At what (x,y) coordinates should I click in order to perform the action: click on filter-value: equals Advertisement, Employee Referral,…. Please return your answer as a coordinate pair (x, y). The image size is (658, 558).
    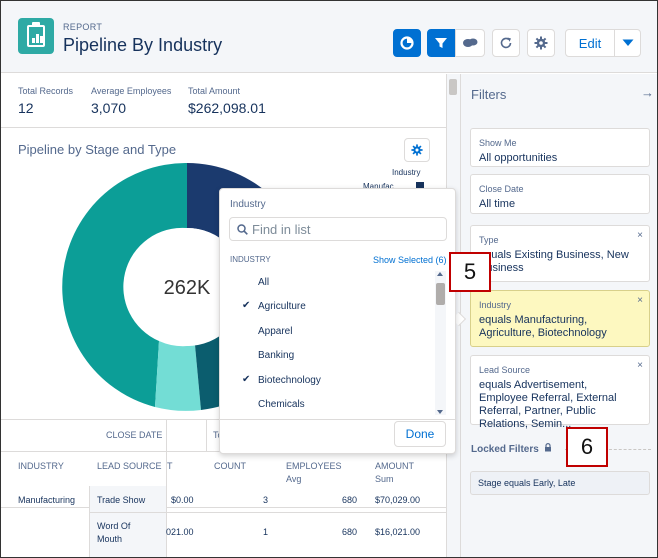
    Looking at the image, I should click on (548, 404).